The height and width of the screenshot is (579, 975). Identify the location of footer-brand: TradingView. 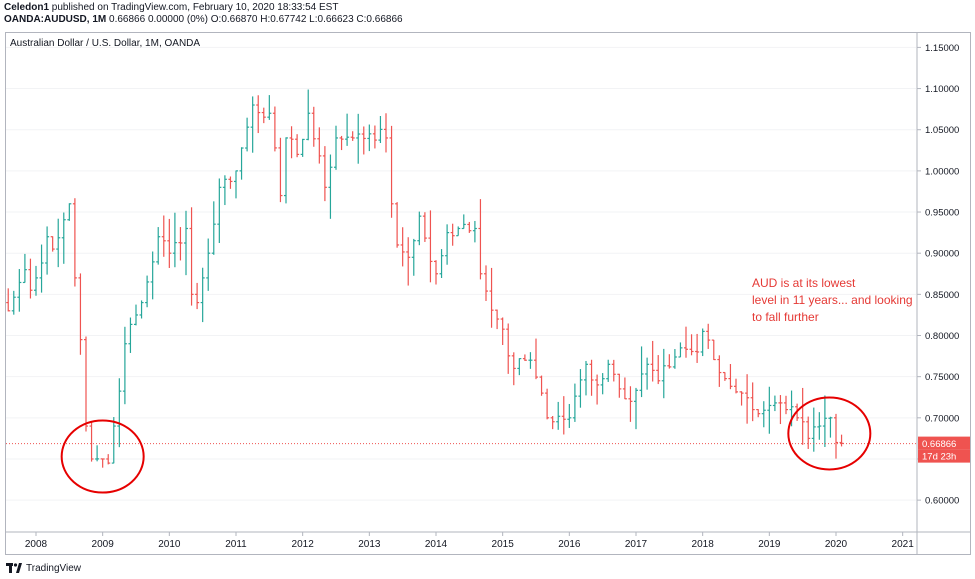
(54, 568).